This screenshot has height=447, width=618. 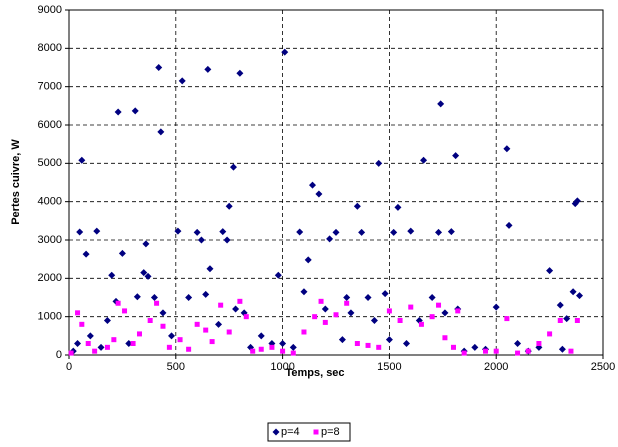 What do you see at coordinates (50, 125) in the screenshot?
I see `y-tick-label: 6000` at bounding box center [50, 125].